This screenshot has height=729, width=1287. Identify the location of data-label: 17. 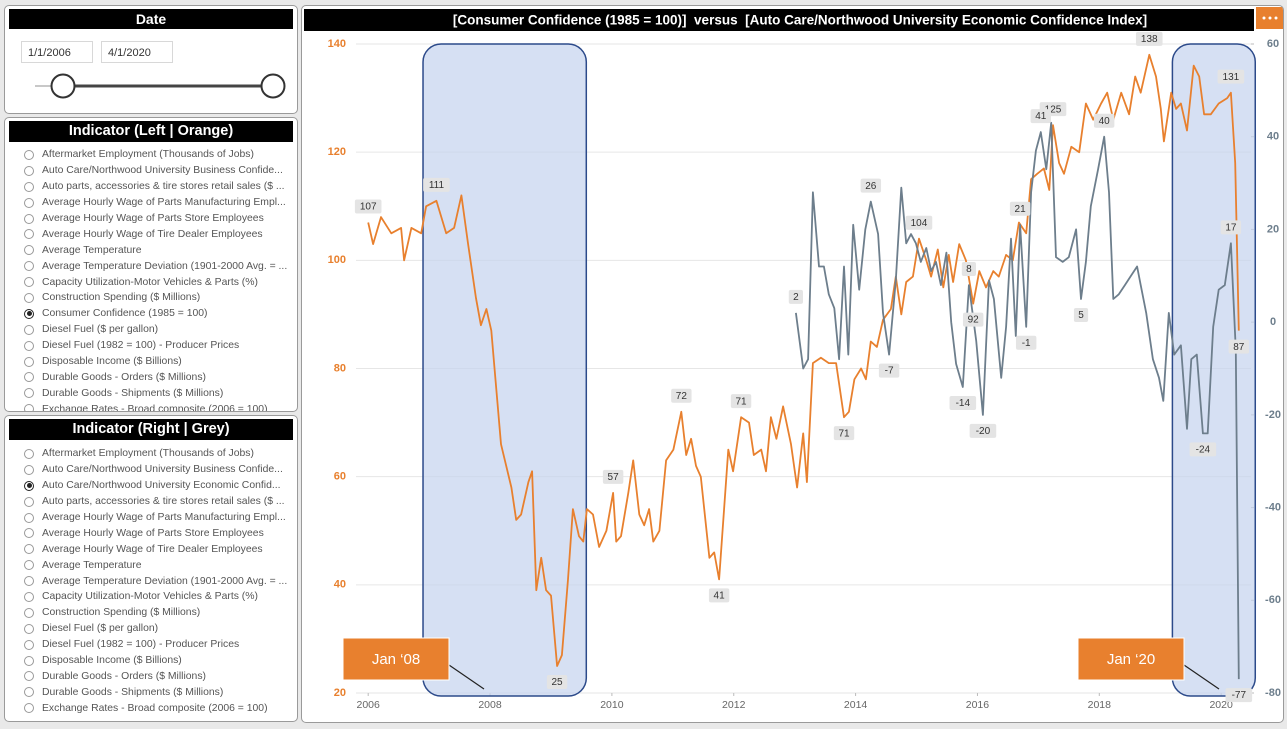
(1231, 227).